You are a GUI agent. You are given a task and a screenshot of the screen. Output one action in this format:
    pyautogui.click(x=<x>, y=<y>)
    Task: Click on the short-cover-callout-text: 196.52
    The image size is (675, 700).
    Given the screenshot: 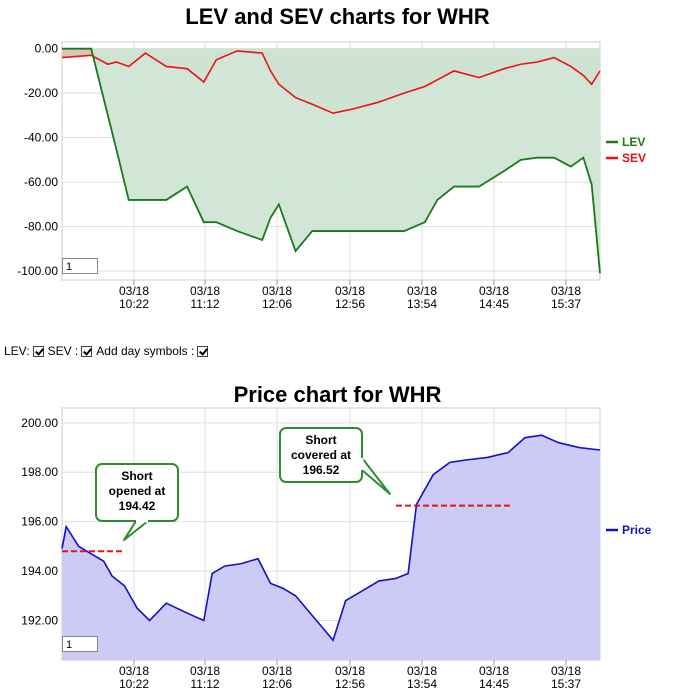 What is the action you would take?
    pyautogui.click(x=321, y=470)
    